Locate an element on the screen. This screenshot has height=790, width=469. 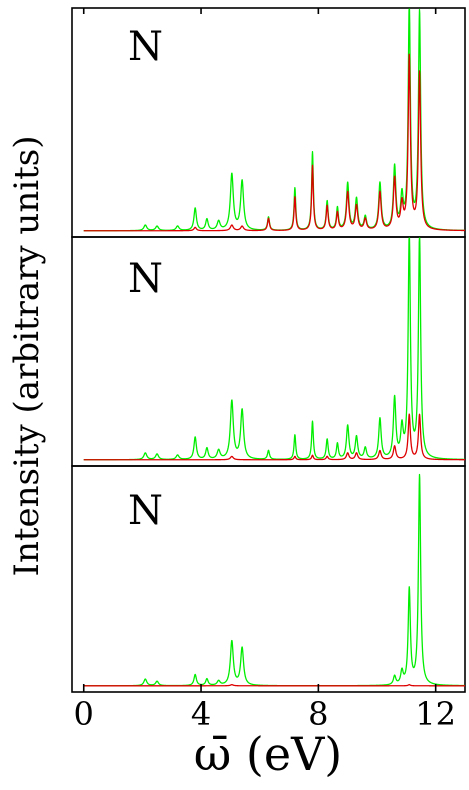
x-tick-label: 12 is located at coordinates (435, 714).